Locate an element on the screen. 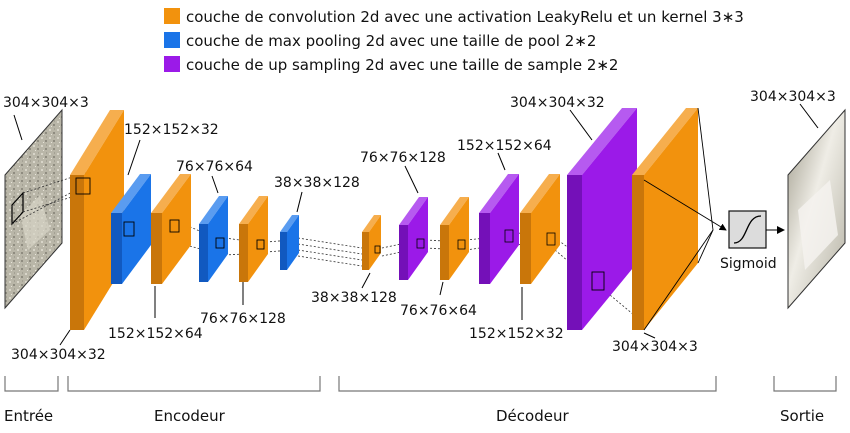 This screenshot has width=850, height=433. dec-conv2-layer is located at coordinates (454, 238).